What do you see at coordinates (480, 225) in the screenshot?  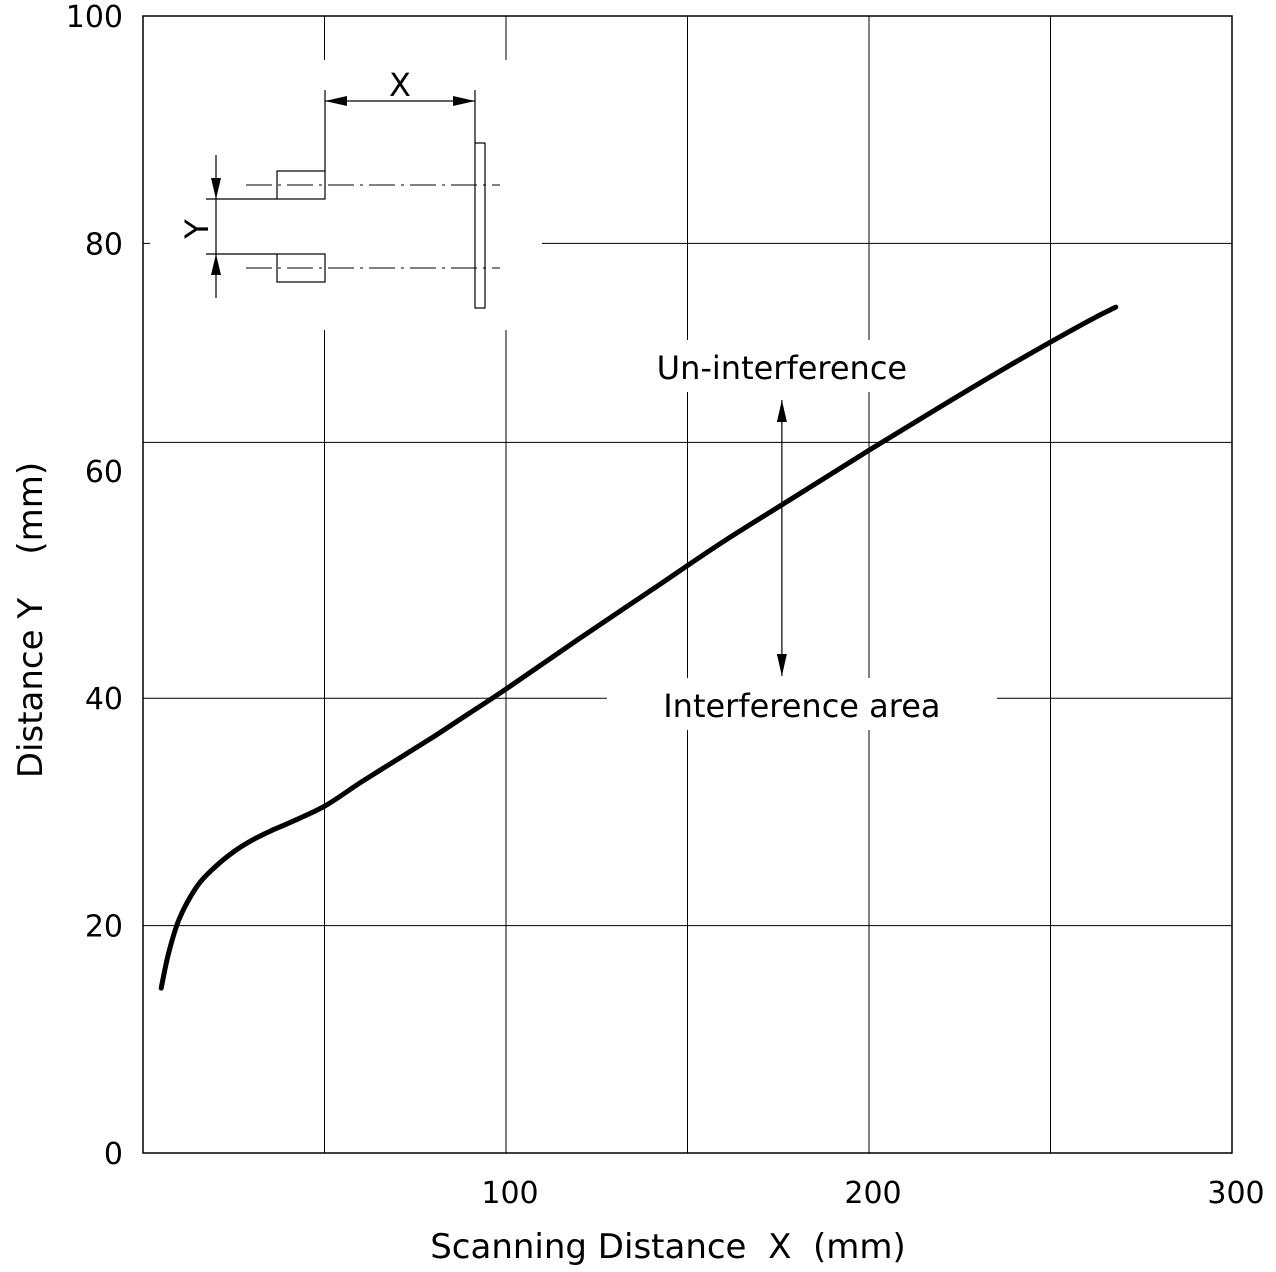 I see `target-plate` at bounding box center [480, 225].